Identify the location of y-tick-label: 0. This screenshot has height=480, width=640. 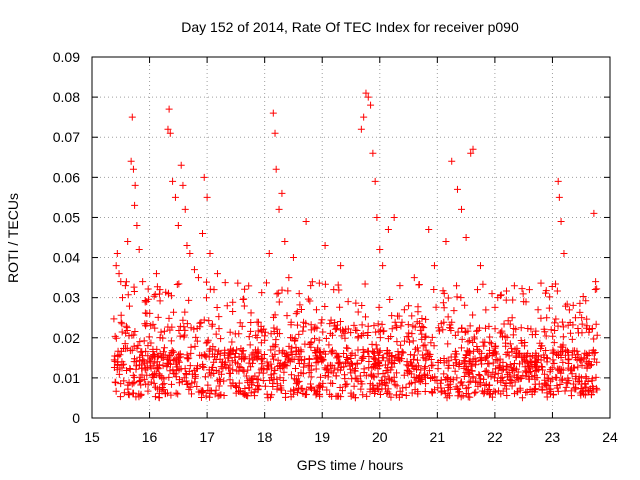
(76, 418).